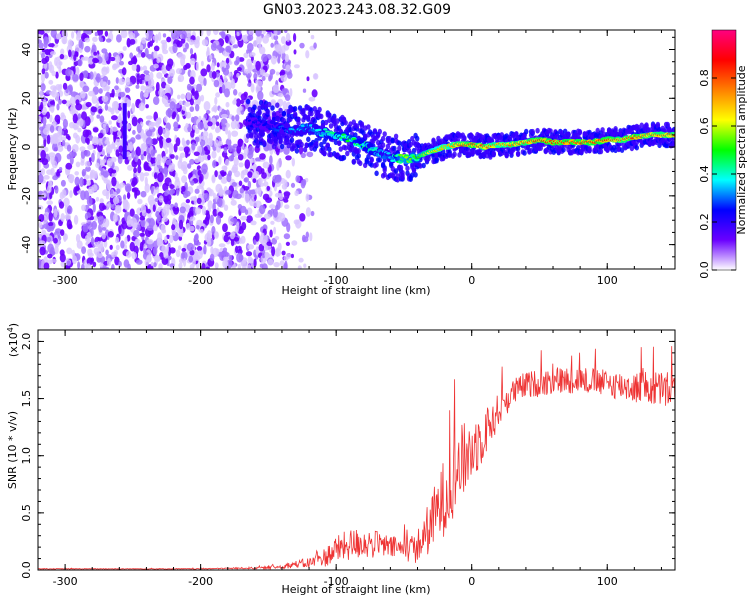 Image resolution: width=750 pixels, height=604 pixels. What do you see at coordinates (357, 10) in the screenshot?
I see `figure-title: GN03.2023.243.08.32.G09` at bounding box center [357, 10].